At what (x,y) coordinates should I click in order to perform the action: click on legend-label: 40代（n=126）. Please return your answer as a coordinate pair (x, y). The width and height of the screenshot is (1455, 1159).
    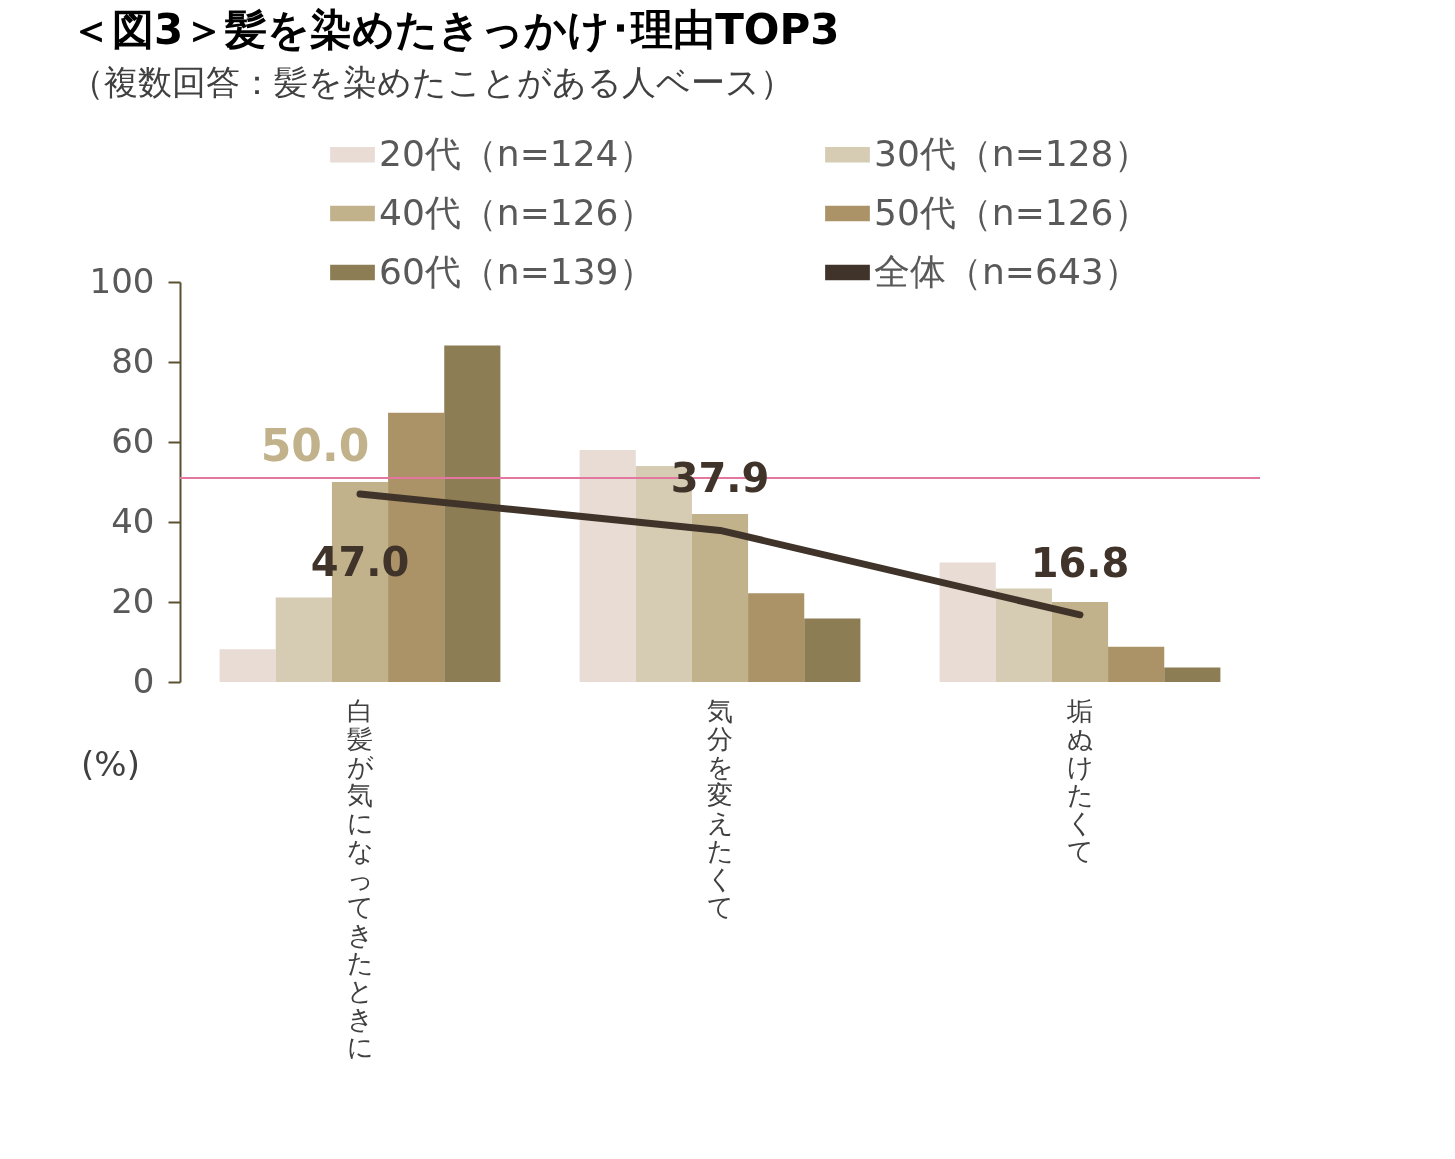
    Looking at the image, I should click on (517, 212).